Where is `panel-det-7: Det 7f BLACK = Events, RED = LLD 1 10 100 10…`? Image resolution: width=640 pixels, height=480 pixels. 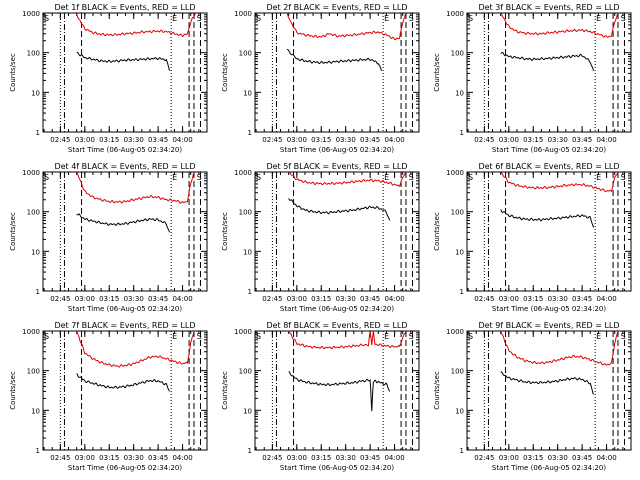 panel-det-7: Det 7f BLACK = Events, RED = LLD 1 10 100 10… is located at coordinates (108, 396).